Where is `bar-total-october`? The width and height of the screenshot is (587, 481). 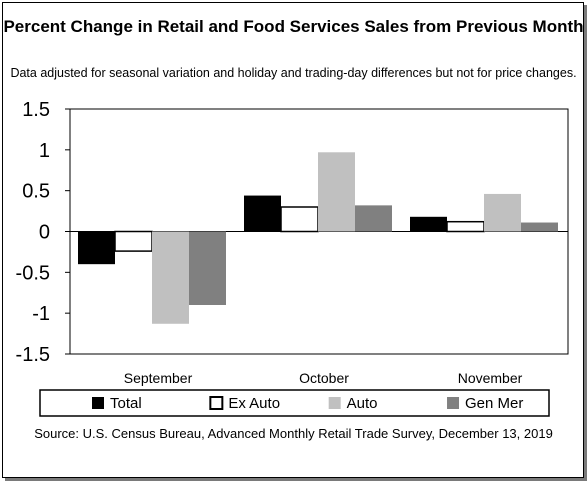
bar-total-october is located at coordinates (262, 213).